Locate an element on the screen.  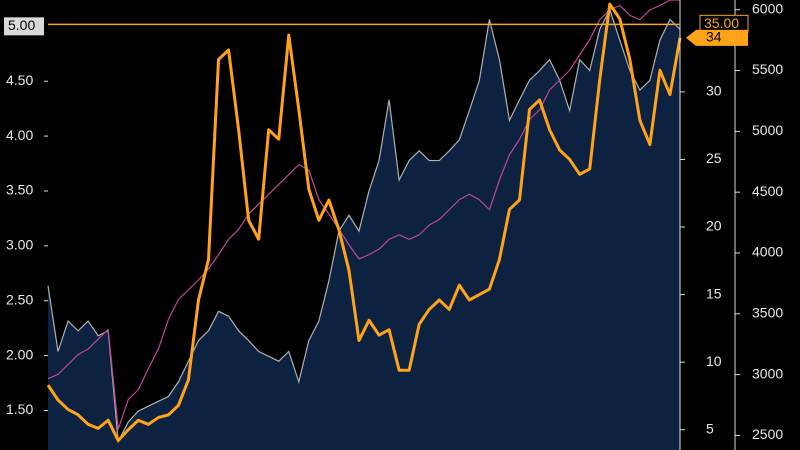
y-tick-label: 1.50 is located at coordinates (19, 409).